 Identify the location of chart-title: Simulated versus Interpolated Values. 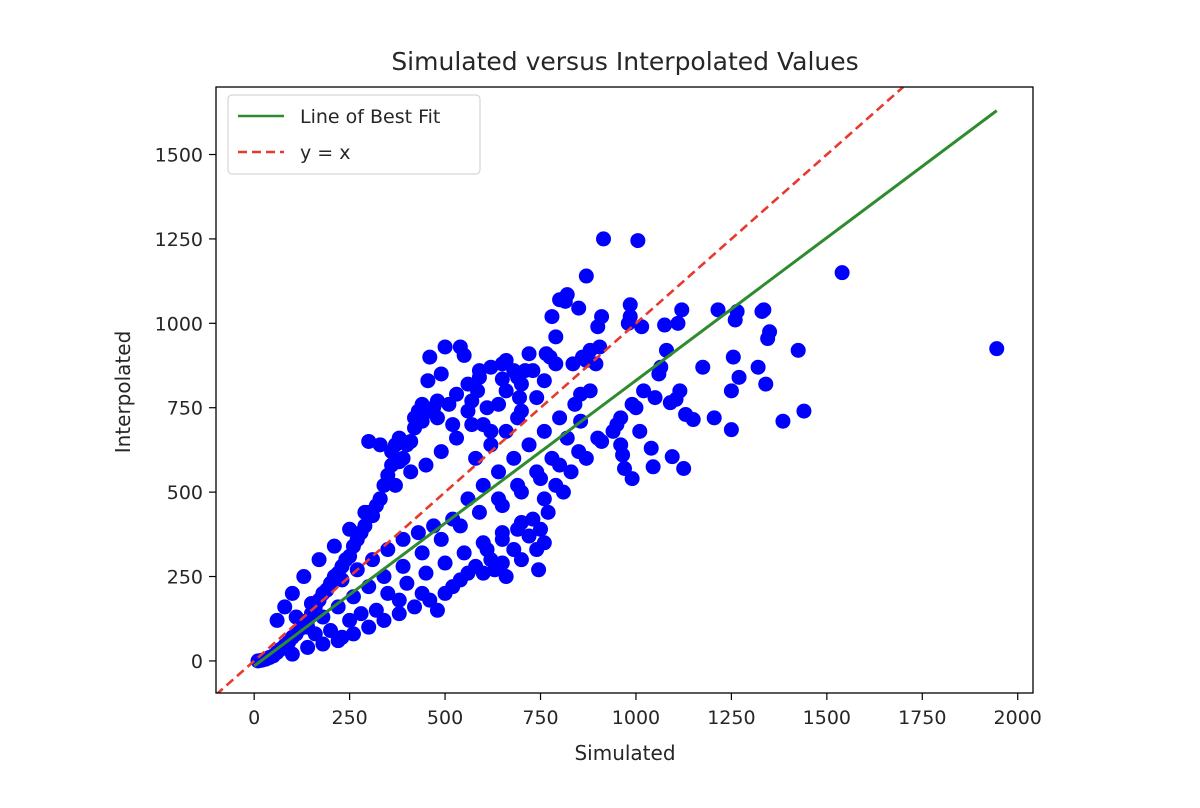
(624, 61).